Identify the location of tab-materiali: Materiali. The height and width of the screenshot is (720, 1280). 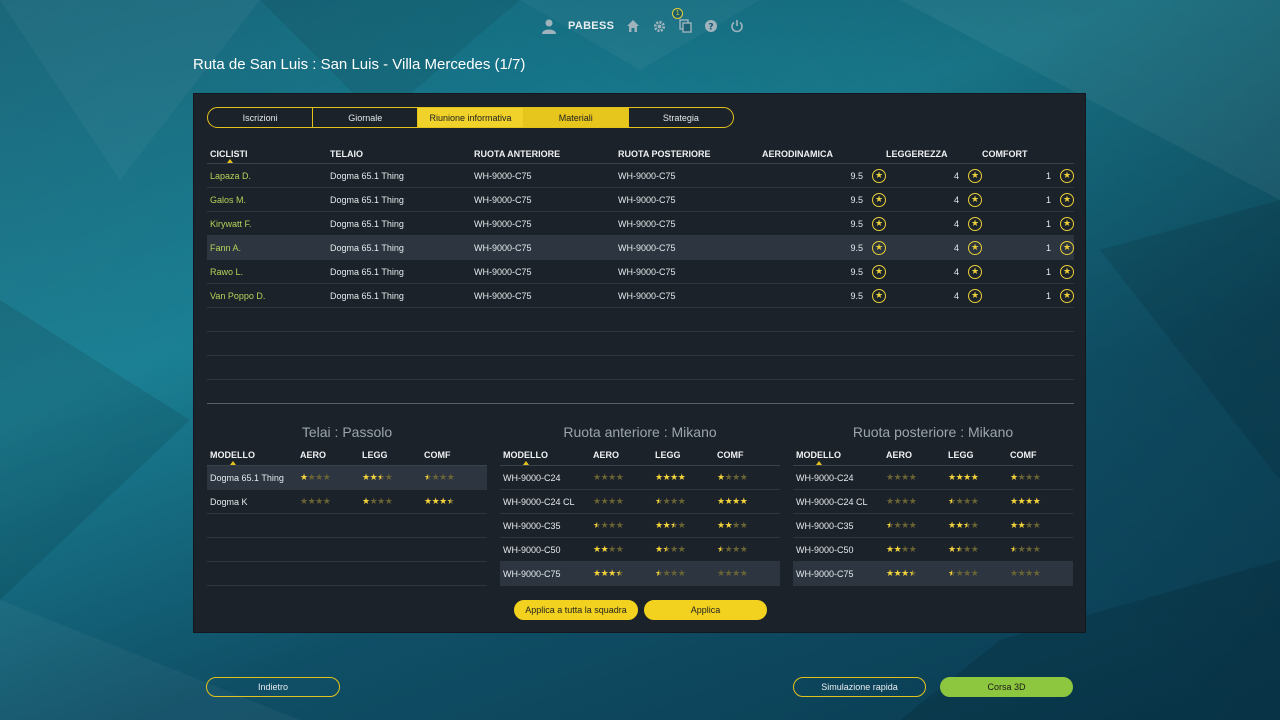
(576, 117).